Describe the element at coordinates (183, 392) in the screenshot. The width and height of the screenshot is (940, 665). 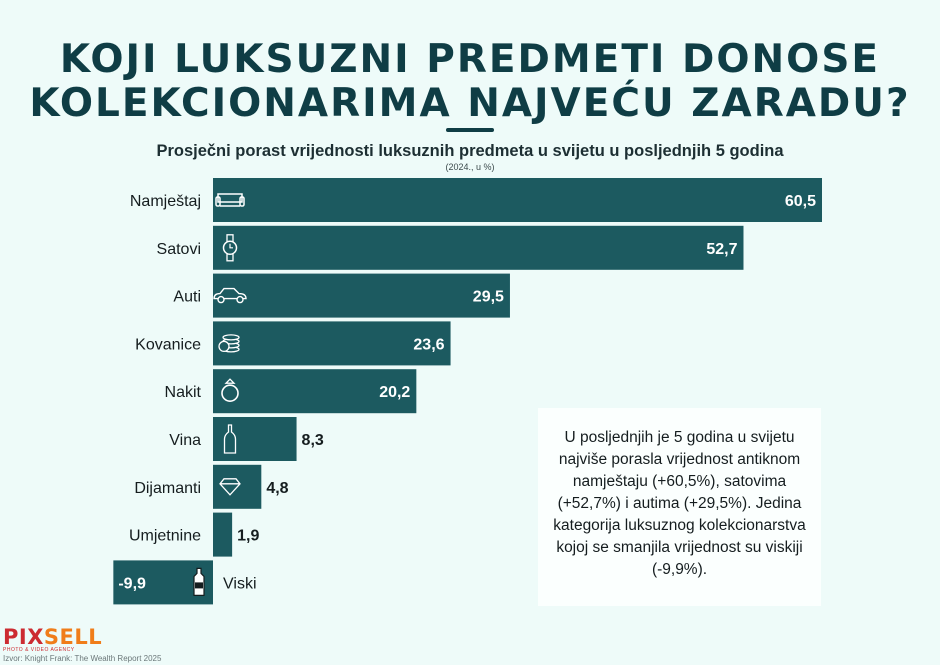
I see `category-label: Nakit` at that location.